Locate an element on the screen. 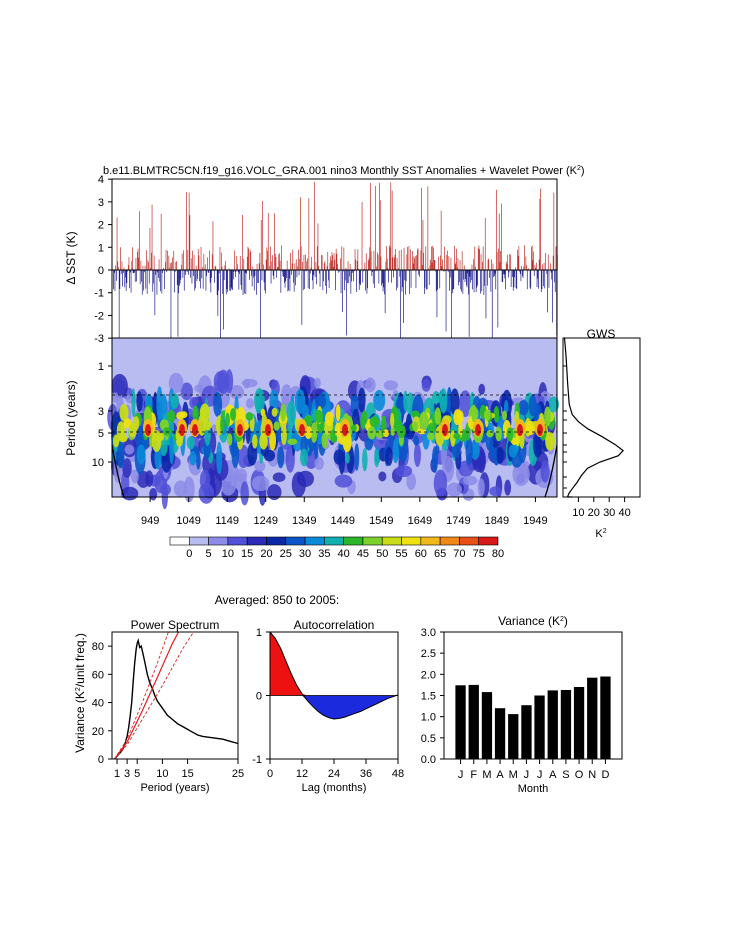 Image resolution: width=733 pixels, height=950 pixels. colorbar-label: 65 is located at coordinates (440, 554).